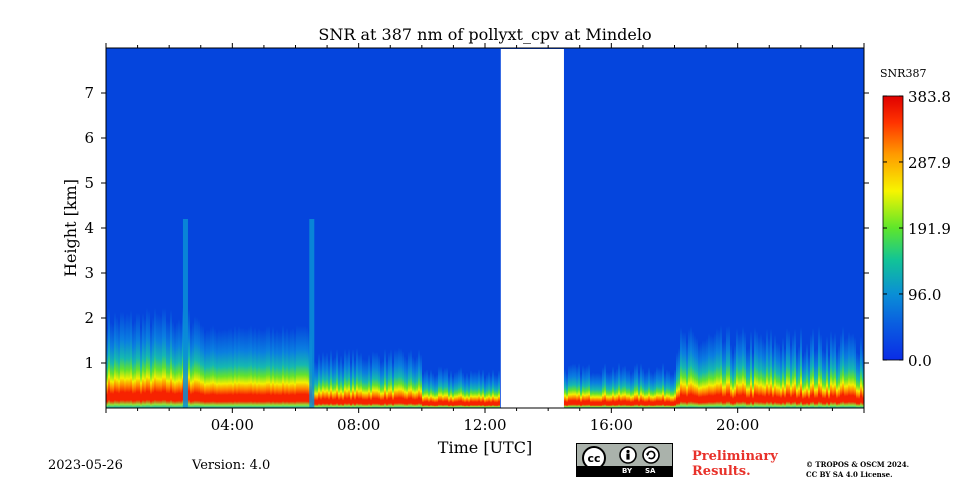 This screenshot has width=960, height=480. I want to click on cc-license-badge: cc BY SA, so click(624, 460).